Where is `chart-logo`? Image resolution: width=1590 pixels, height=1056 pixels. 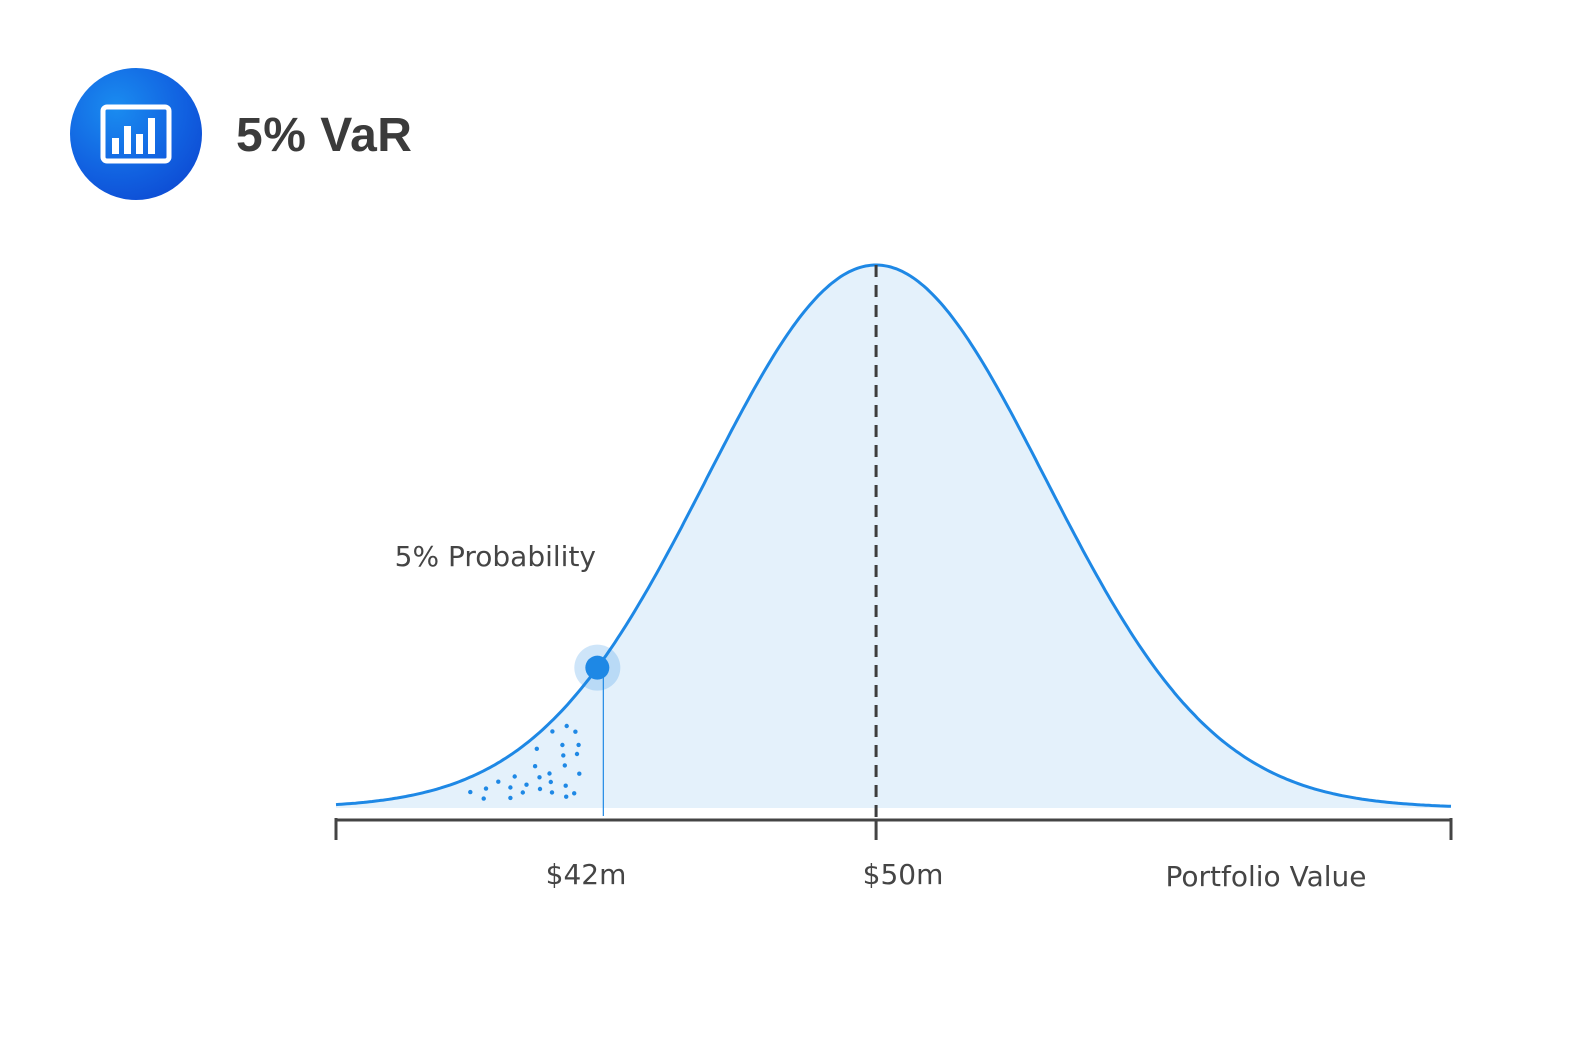
chart-logo is located at coordinates (136, 134).